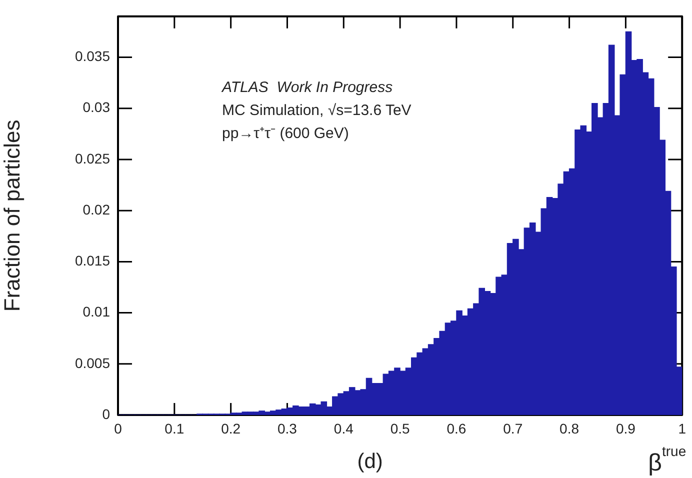  What do you see at coordinates (285, 133) in the screenshot?
I see `annotation: pp→τ⁺τ⁻ (600 GeV)` at bounding box center [285, 133].